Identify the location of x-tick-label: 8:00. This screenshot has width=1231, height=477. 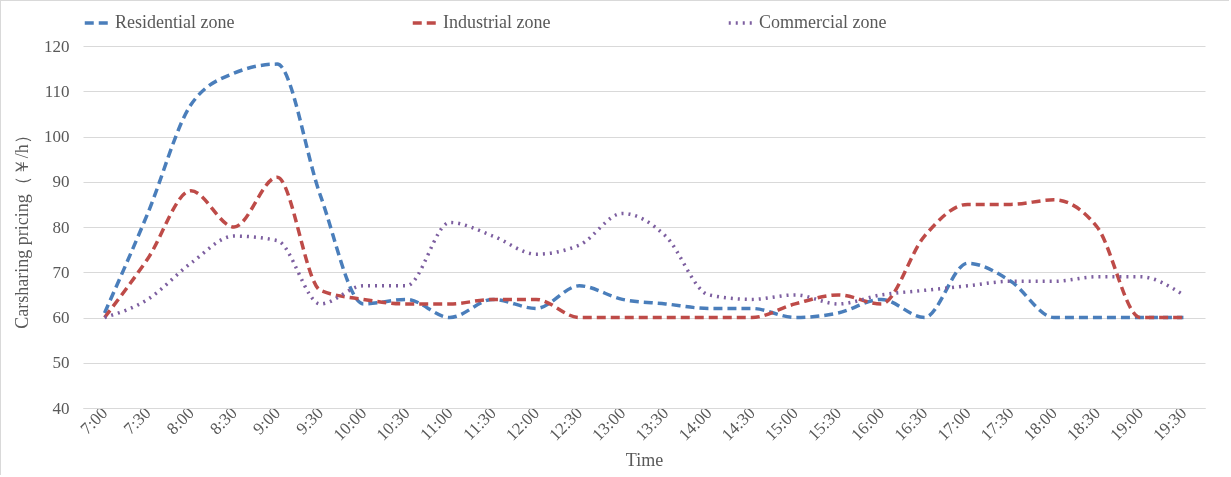
(180, 421).